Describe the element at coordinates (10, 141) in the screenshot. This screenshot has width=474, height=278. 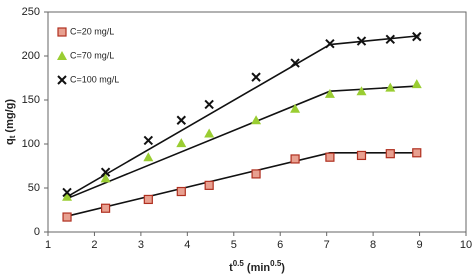
I see `y-label-part: q` at that location.